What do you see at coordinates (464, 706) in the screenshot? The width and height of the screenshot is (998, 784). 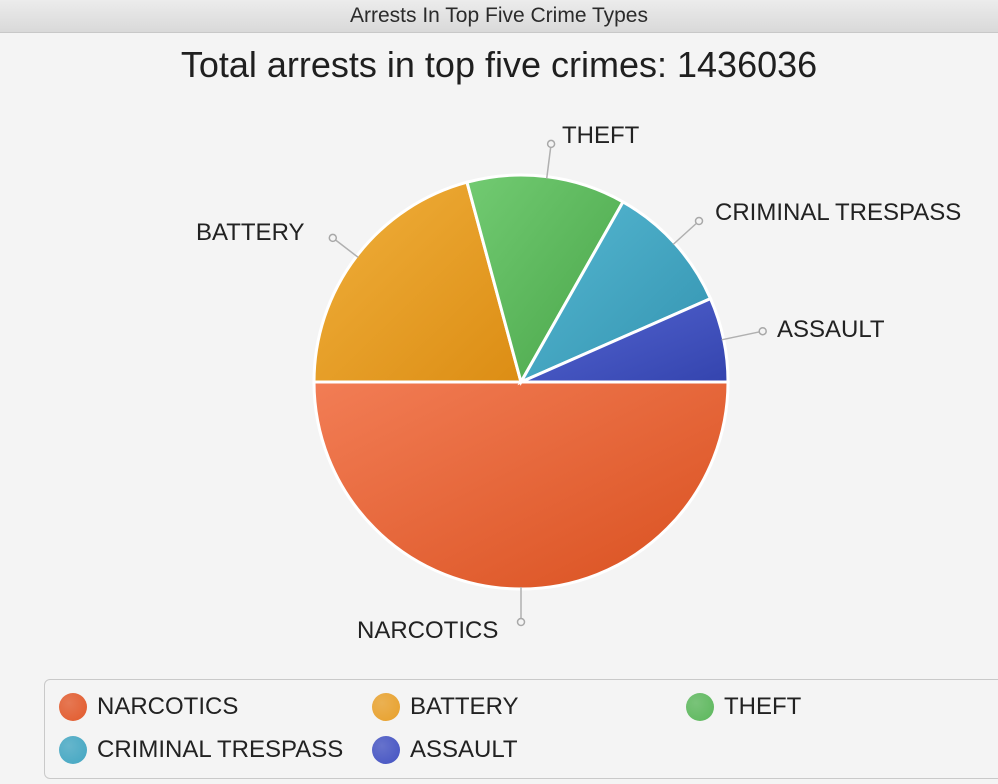 I see `legend-label: BATTERY` at bounding box center [464, 706].